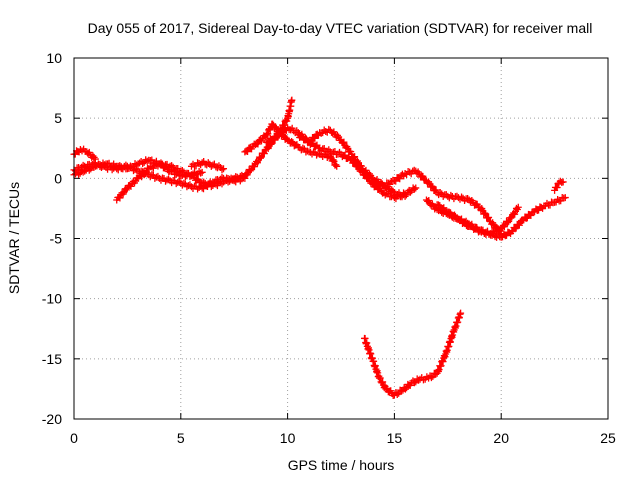 This screenshot has height=480, width=640. Describe the element at coordinates (54, 58) in the screenshot. I see `y-tick-label: 10` at that location.